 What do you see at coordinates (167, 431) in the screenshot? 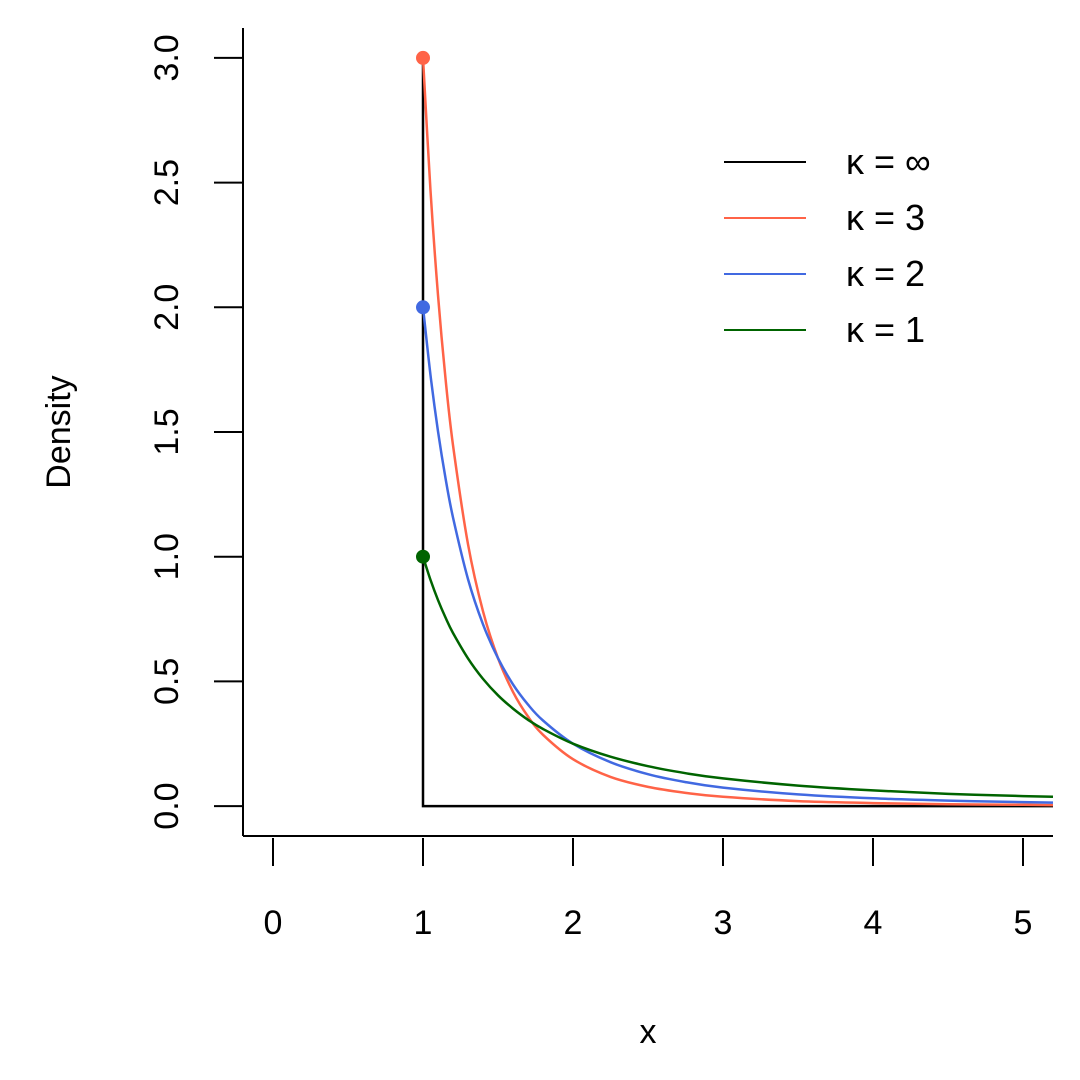
I see `y-tick-label-3: 1.5` at bounding box center [167, 431].